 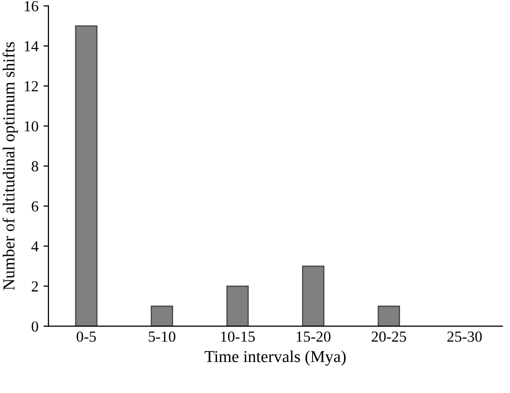 What do you see at coordinates (35, 326) in the screenshot?
I see `y-tick-label: 0` at bounding box center [35, 326].